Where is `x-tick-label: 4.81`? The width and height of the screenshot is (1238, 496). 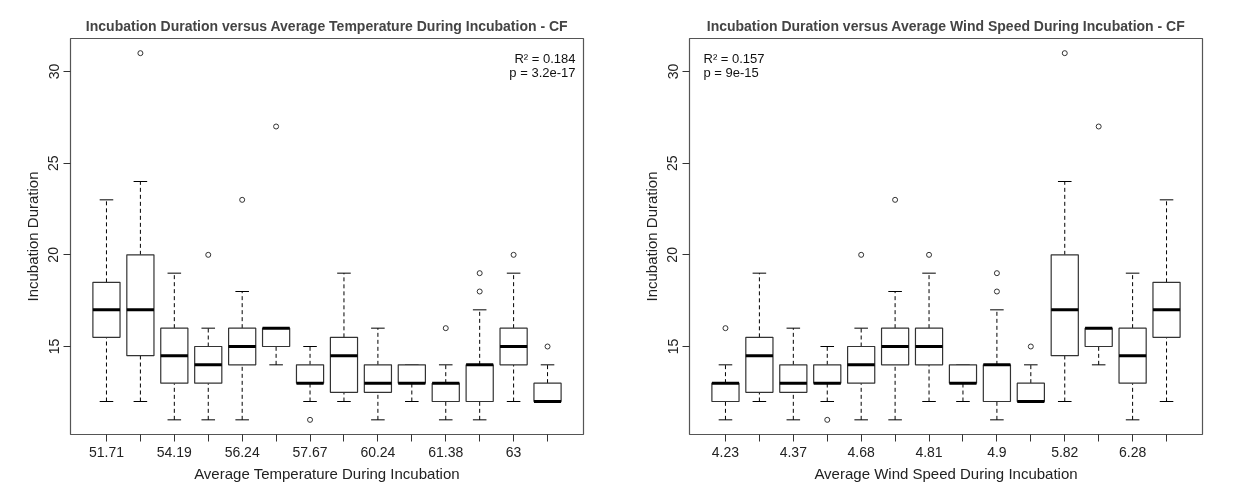 x-tick-label: 4.81 is located at coordinates (929, 451).